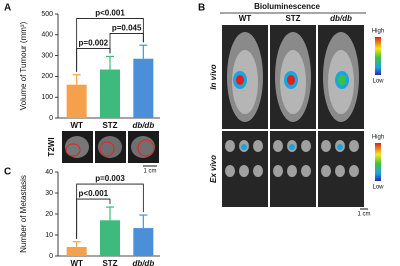 The height and width of the screenshot is (266, 400). I want to click on column-header: db/db, so click(341, 18).